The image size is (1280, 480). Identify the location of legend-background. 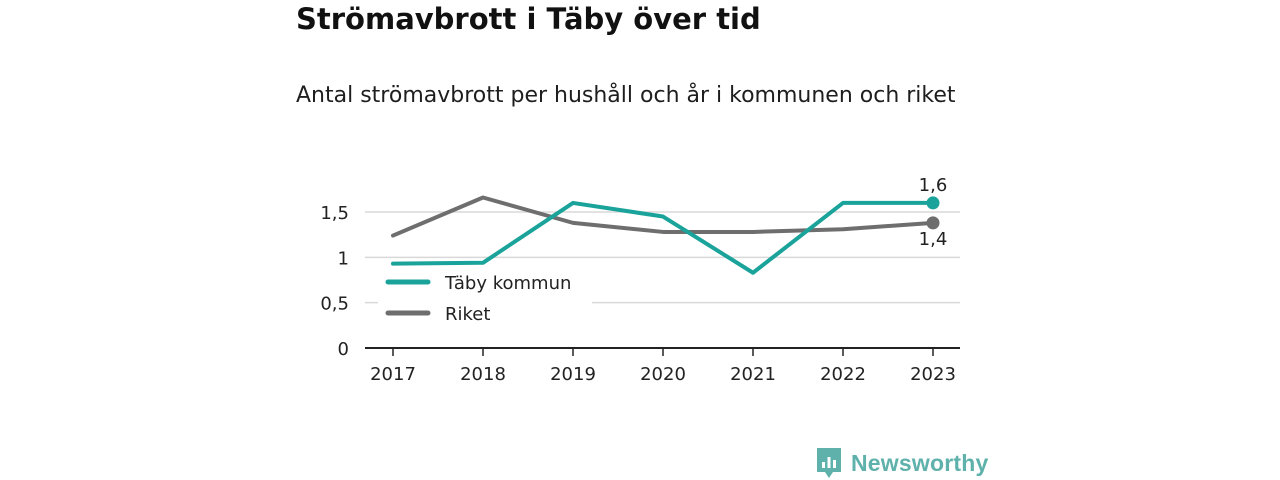
(485, 299).